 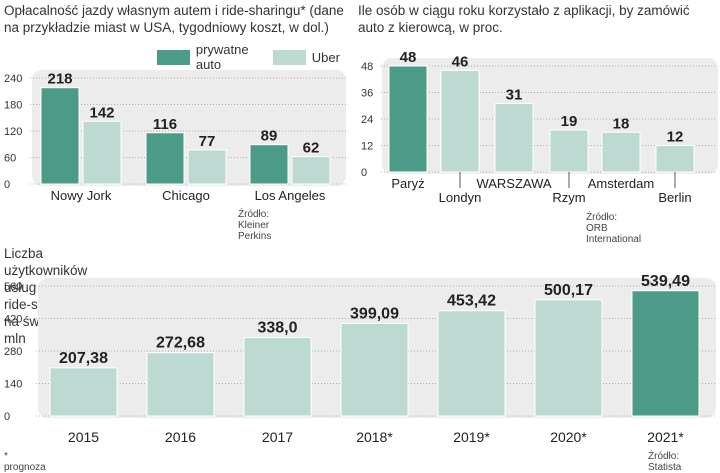 What do you see at coordinates (290, 195) in the screenshot?
I see `x-category-label: Los Angeles` at bounding box center [290, 195].